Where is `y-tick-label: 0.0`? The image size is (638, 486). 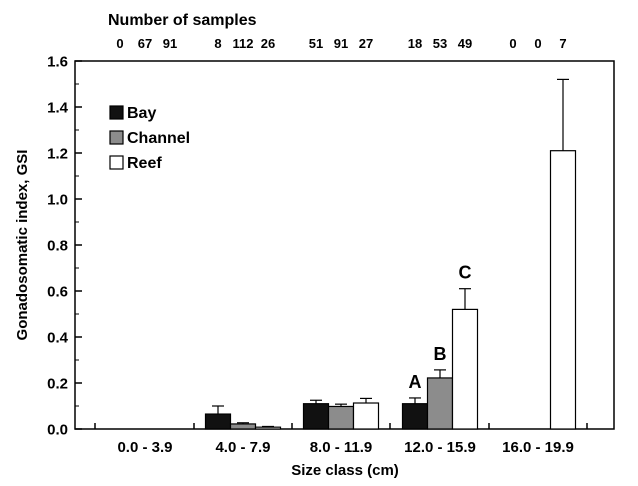
y-tick-label: 0.0 is located at coordinates (57, 430).